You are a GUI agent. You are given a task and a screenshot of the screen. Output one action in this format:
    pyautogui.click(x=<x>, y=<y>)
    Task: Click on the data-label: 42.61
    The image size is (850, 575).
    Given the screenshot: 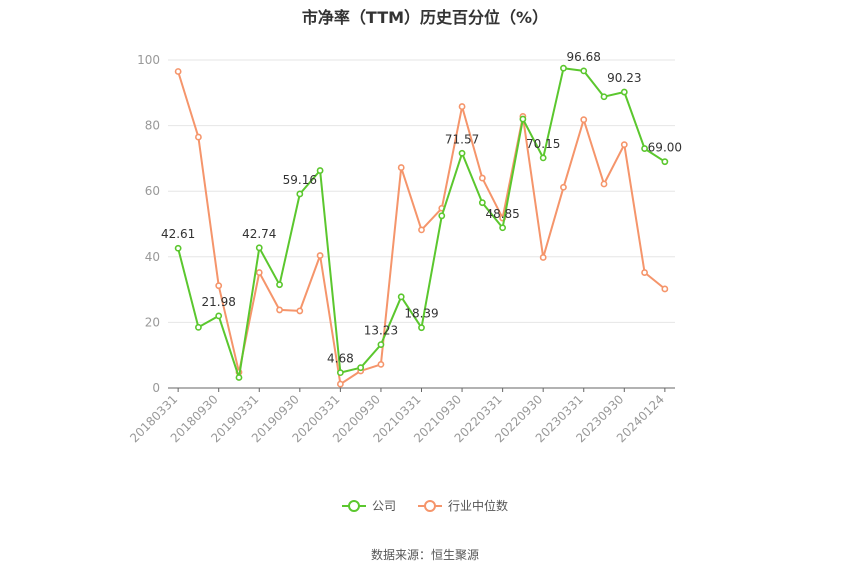 What is the action you would take?
    pyautogui.click(x=178, y=234)
    